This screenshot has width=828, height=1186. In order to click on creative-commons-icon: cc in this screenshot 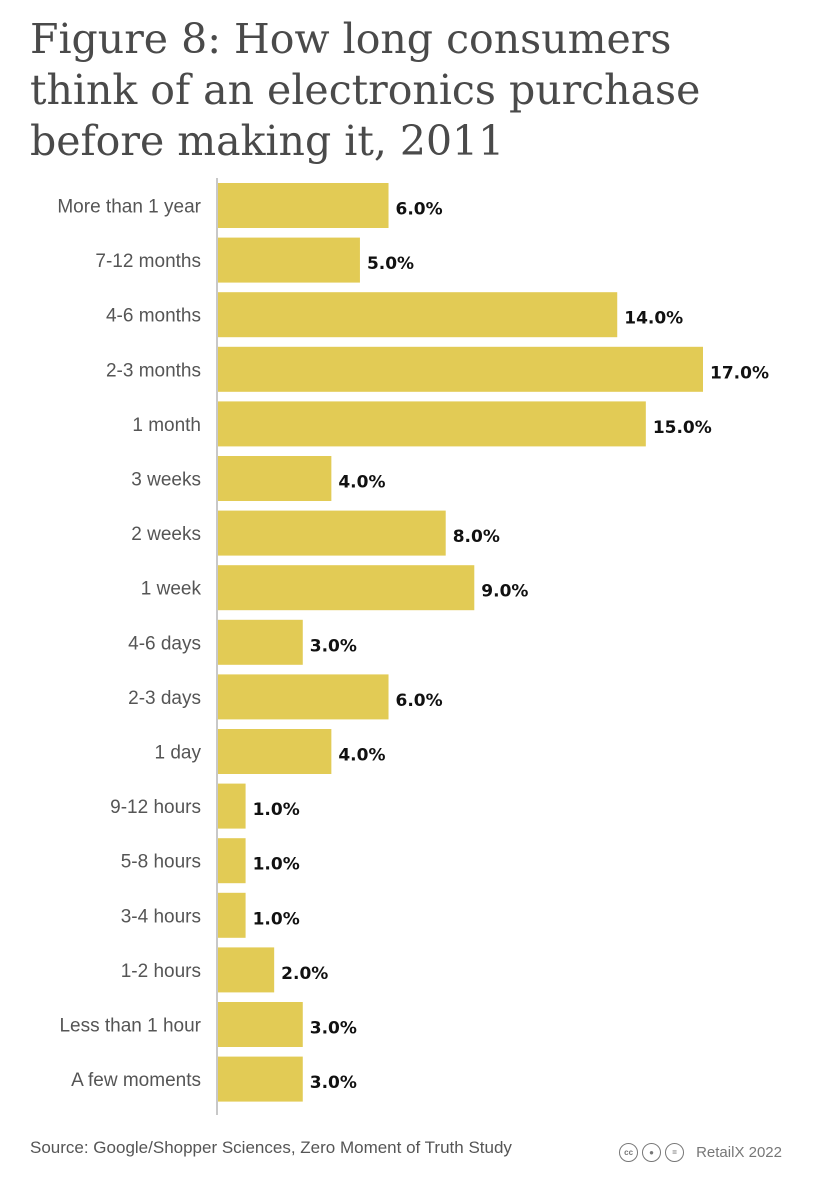, I will do `click(629, 1152)`.